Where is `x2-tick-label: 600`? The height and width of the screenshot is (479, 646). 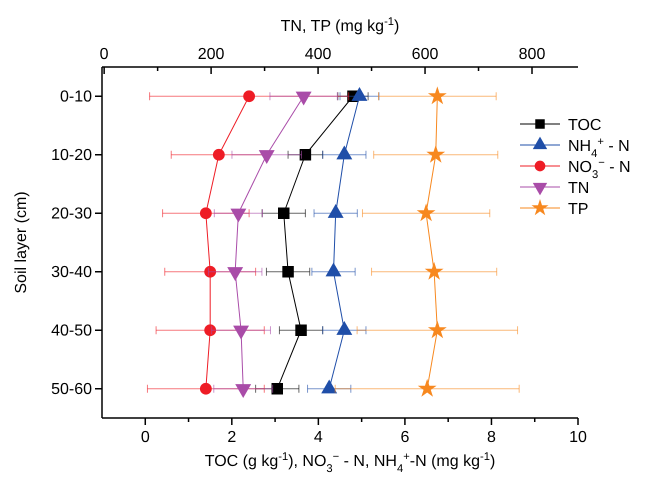
x2-tick-label: 600 is located at coordinates (425, 54).